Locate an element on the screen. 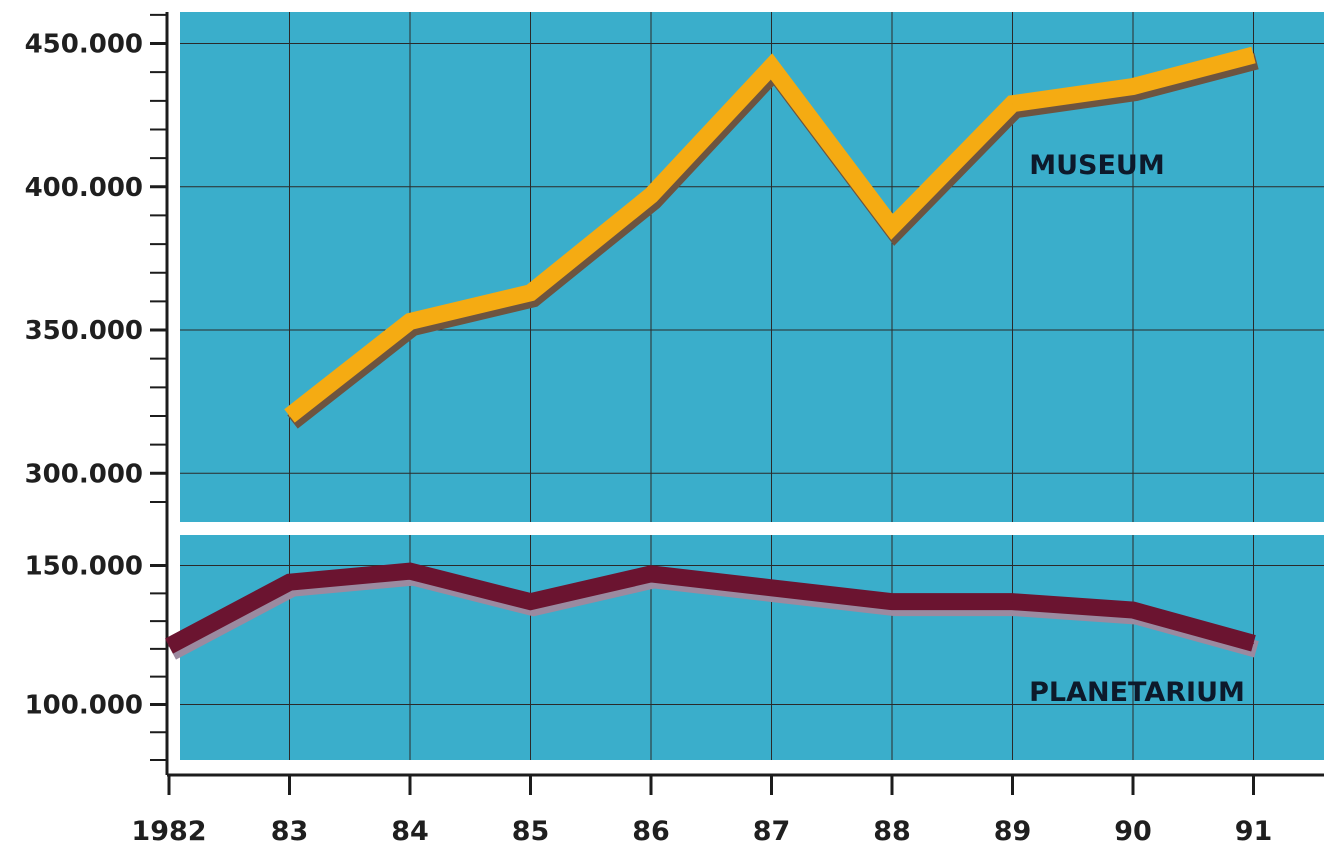 Image resolution: width=1324 pixels, height=848 pixels. series-label-museum: MUSEUM is located at coordinates (1096, 165).